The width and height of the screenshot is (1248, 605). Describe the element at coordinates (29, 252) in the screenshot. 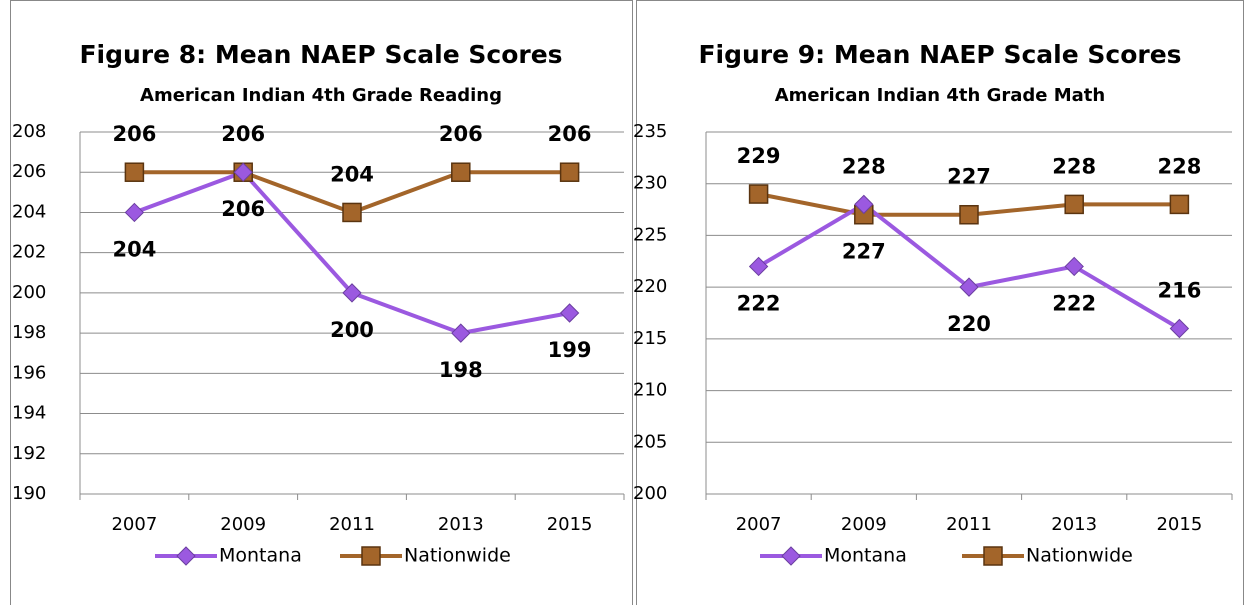

I see `y-tick-label: 202` at that location.